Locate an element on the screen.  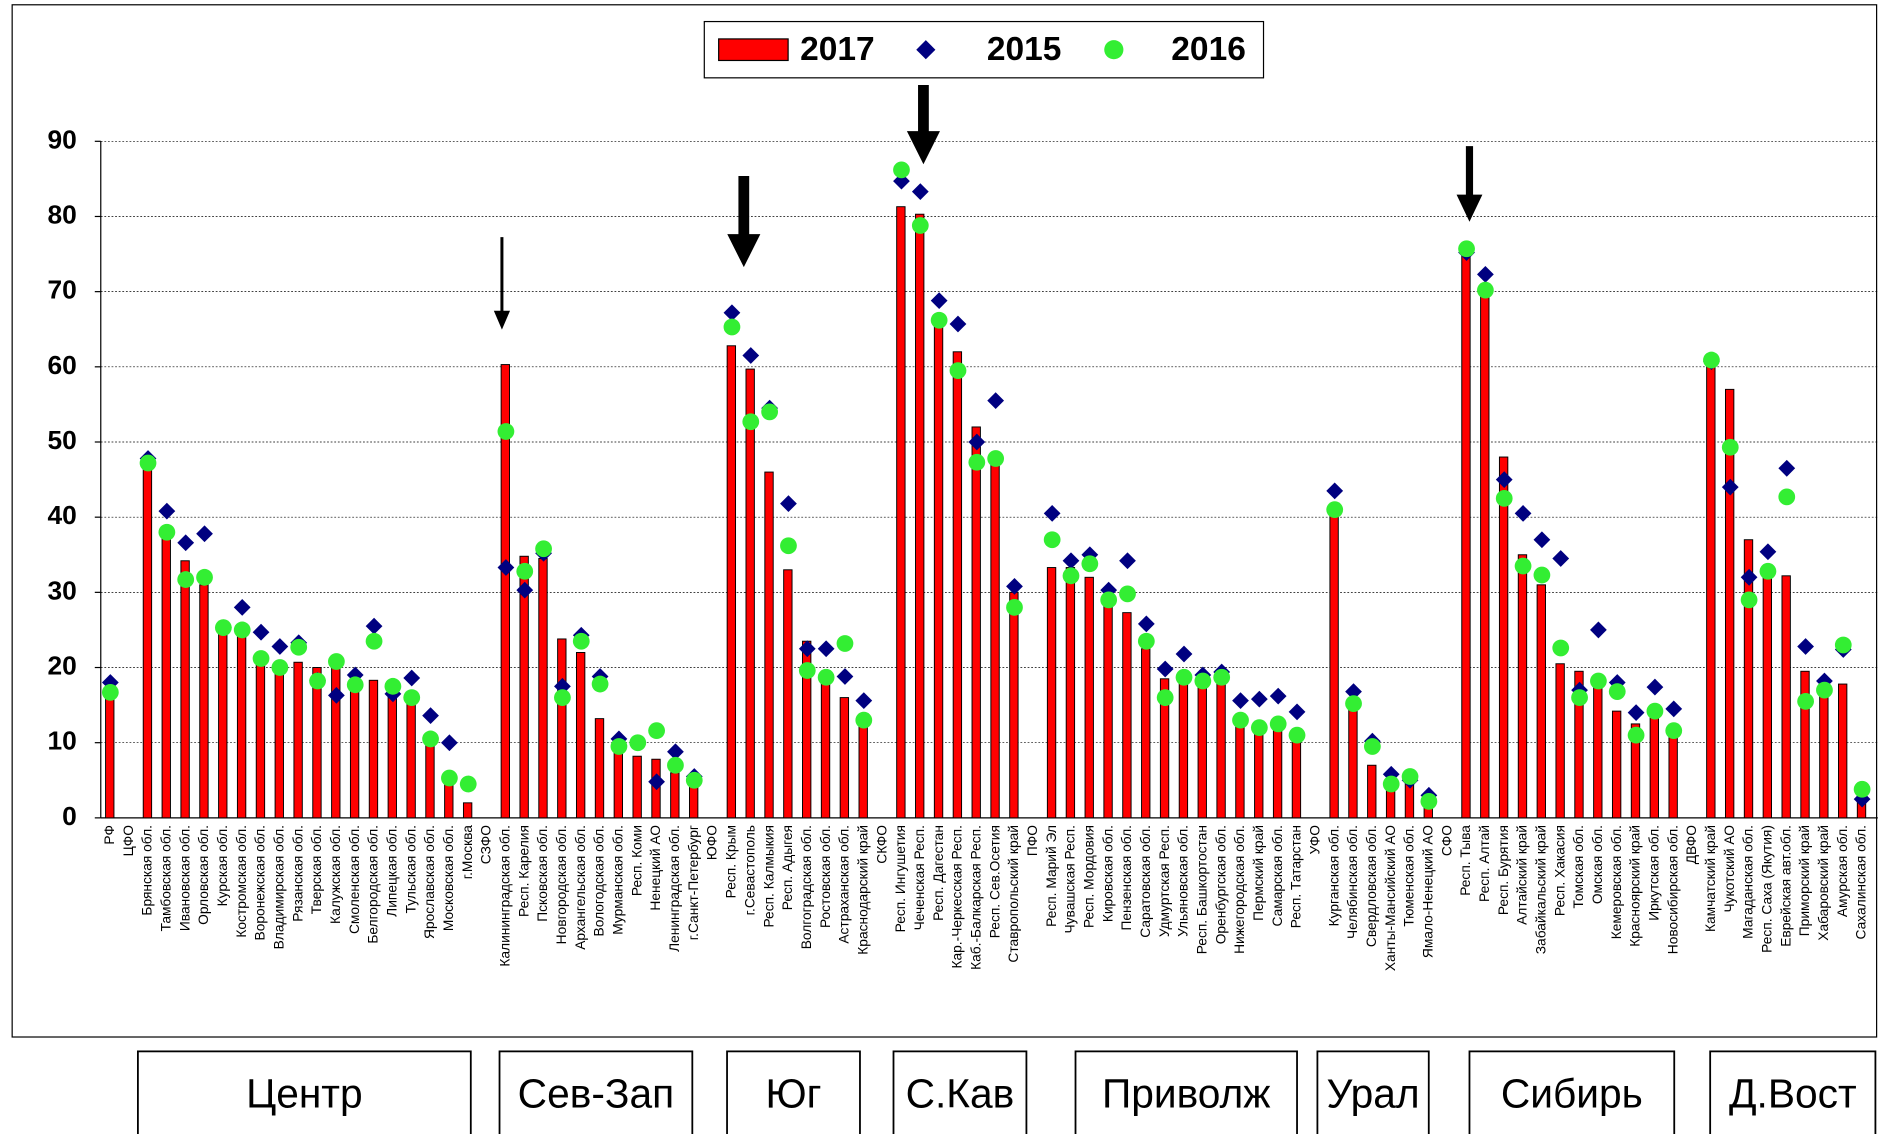
arrow-head is located at coordinates (744, 251).